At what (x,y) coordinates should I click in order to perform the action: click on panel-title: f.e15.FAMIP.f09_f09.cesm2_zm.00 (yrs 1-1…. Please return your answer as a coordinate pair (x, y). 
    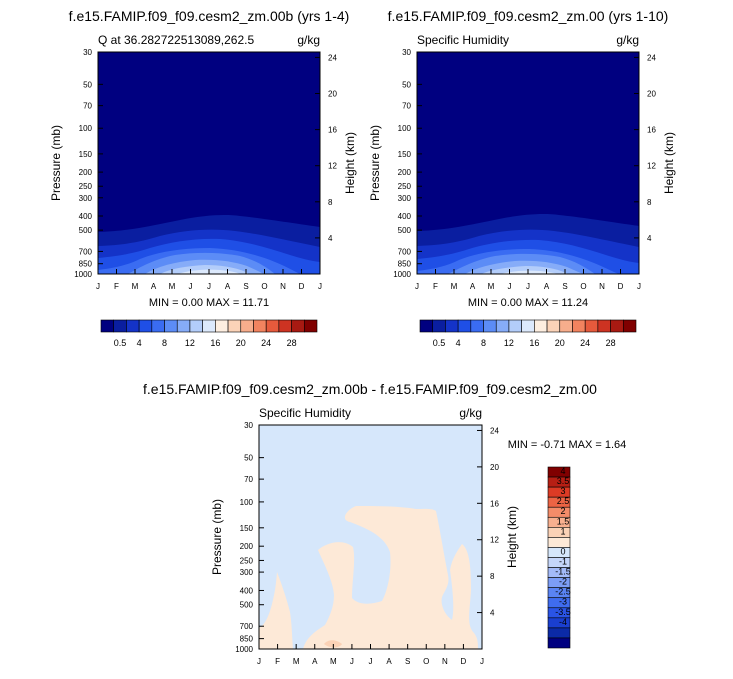
    Looking at the image, I should click on (528, 16).